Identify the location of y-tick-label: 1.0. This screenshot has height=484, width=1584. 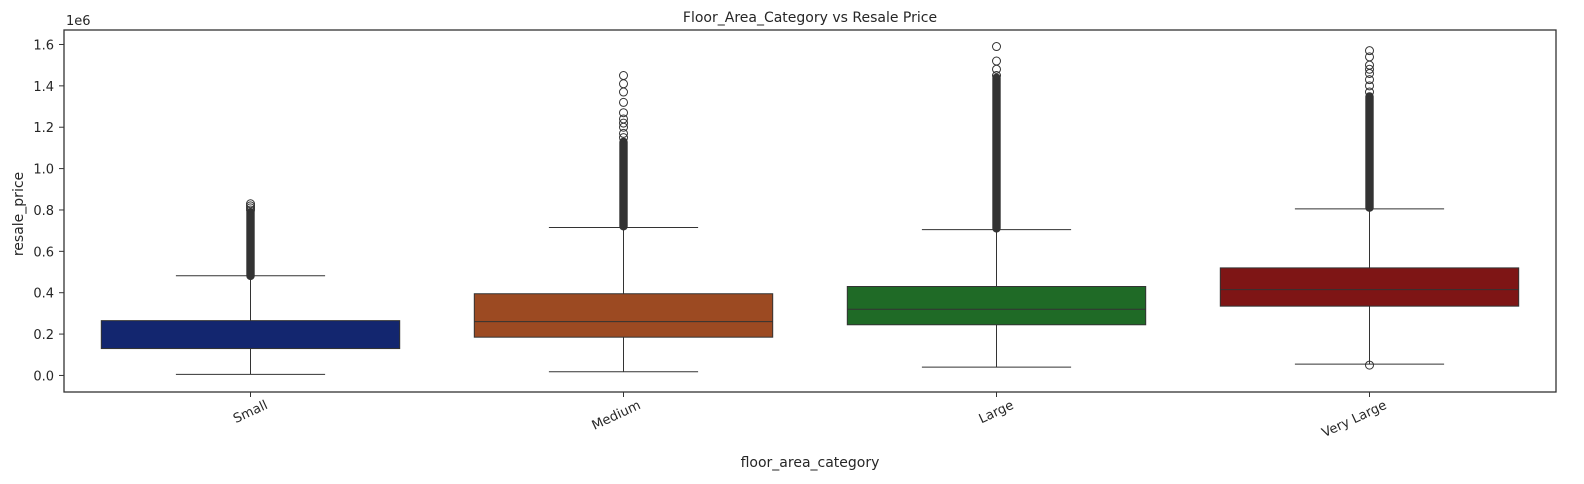
(43, 170).